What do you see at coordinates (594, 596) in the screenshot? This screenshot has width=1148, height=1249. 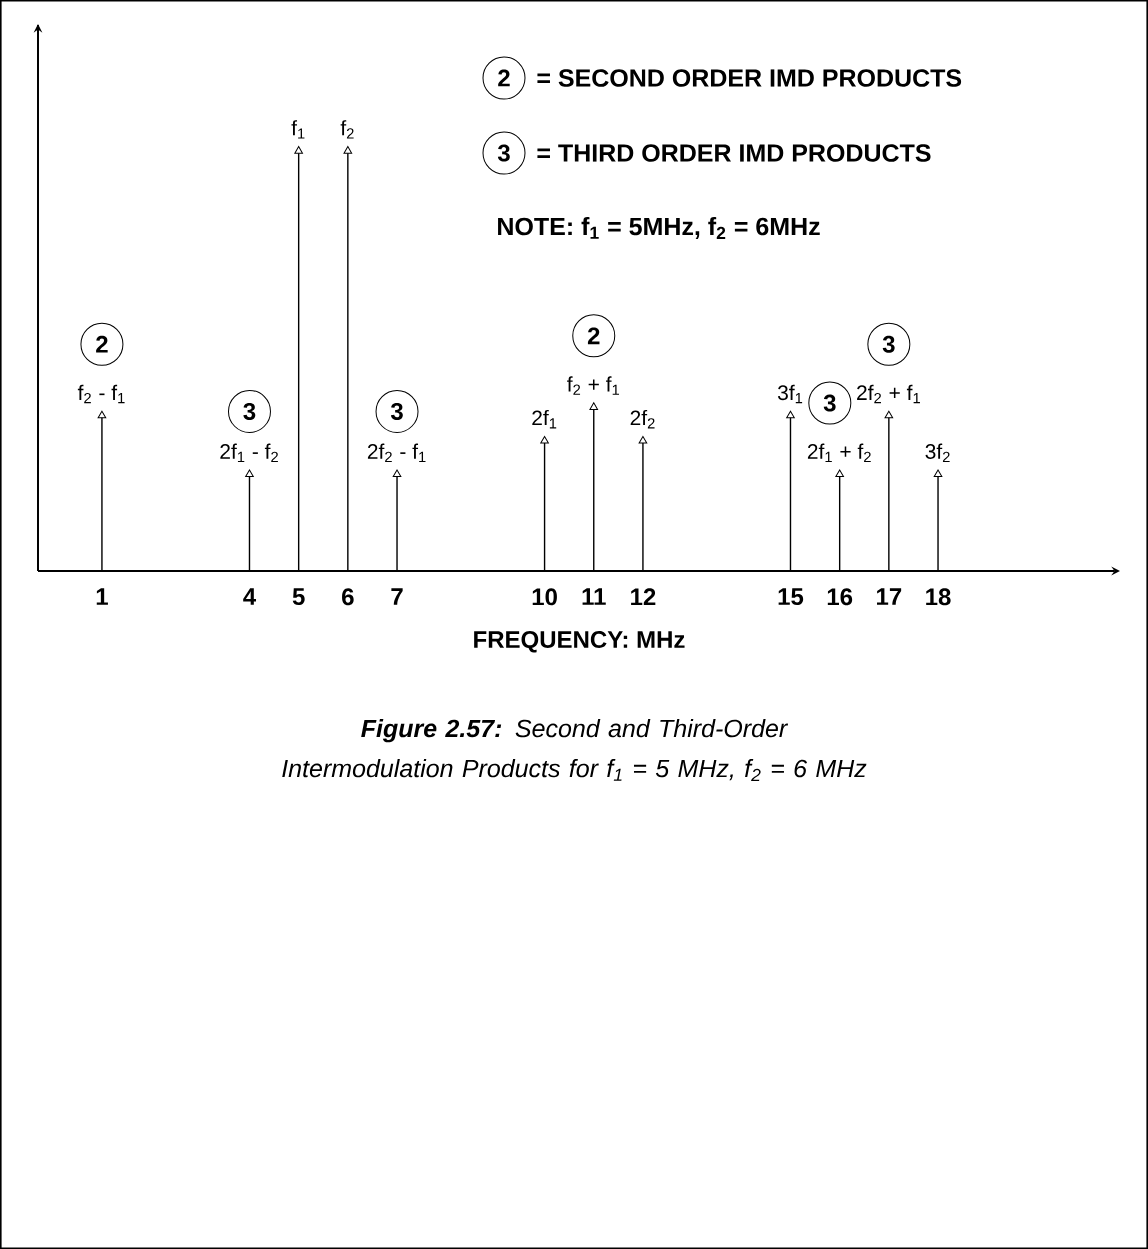 I see `x-tick-label: 11` at bounding box center [594, 596].